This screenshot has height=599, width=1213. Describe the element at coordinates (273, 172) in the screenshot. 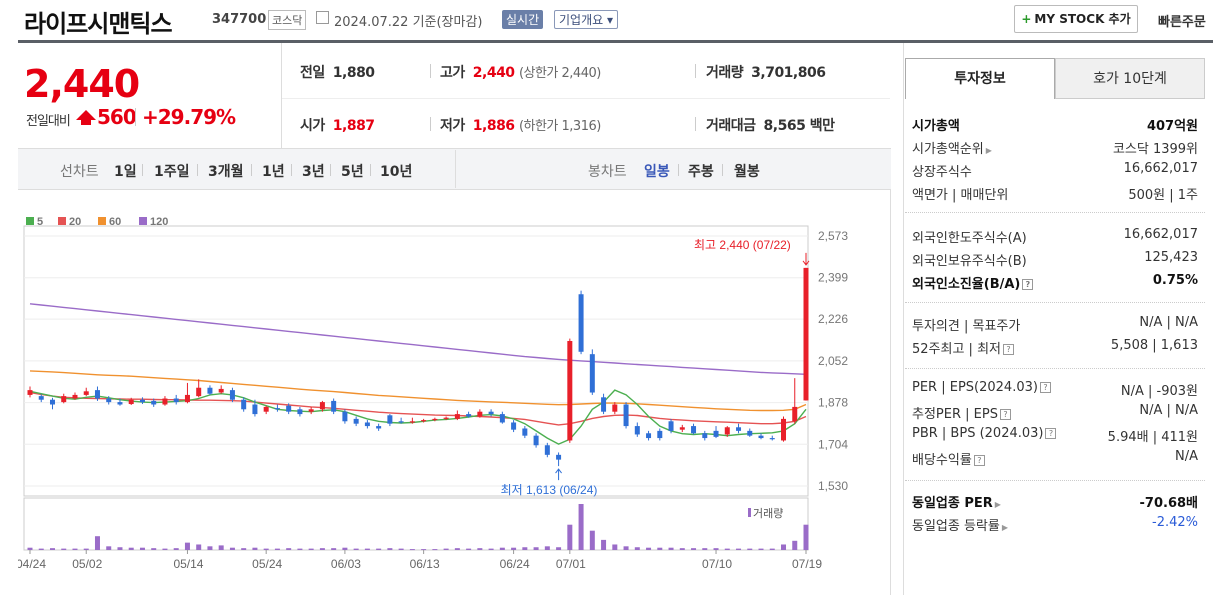

I see `tab-1y: 1년` at that location.